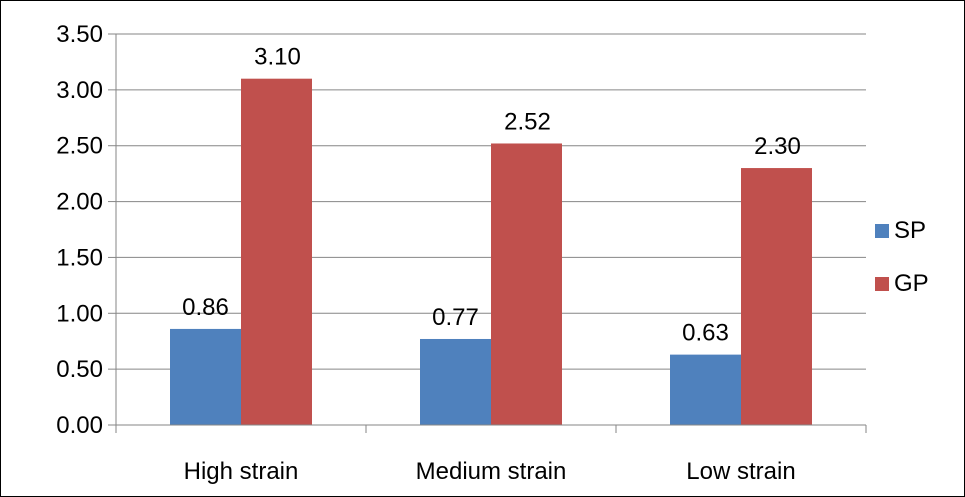  I want to click on legend-swatch-sp, so click(882, 231).